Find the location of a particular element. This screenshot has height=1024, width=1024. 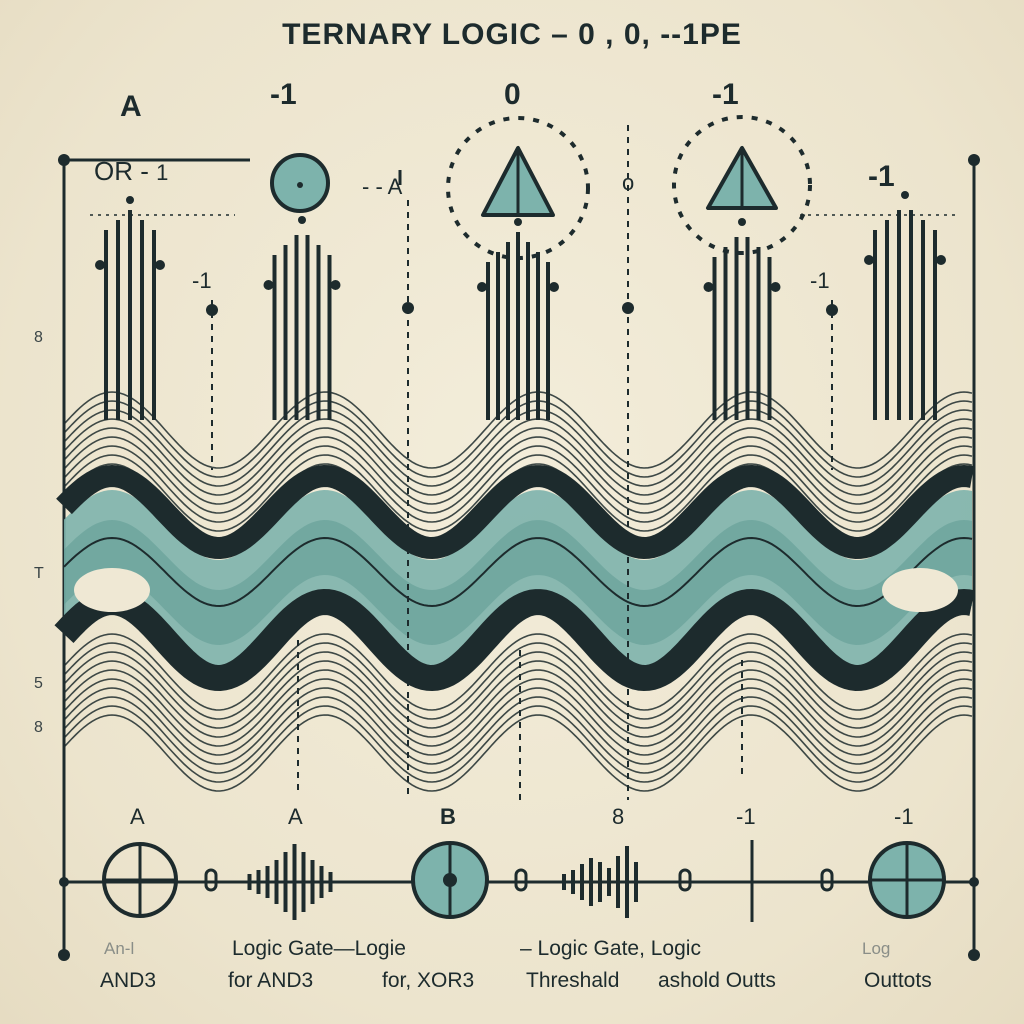

label-a-top: A is located at coordinates (131, 106).